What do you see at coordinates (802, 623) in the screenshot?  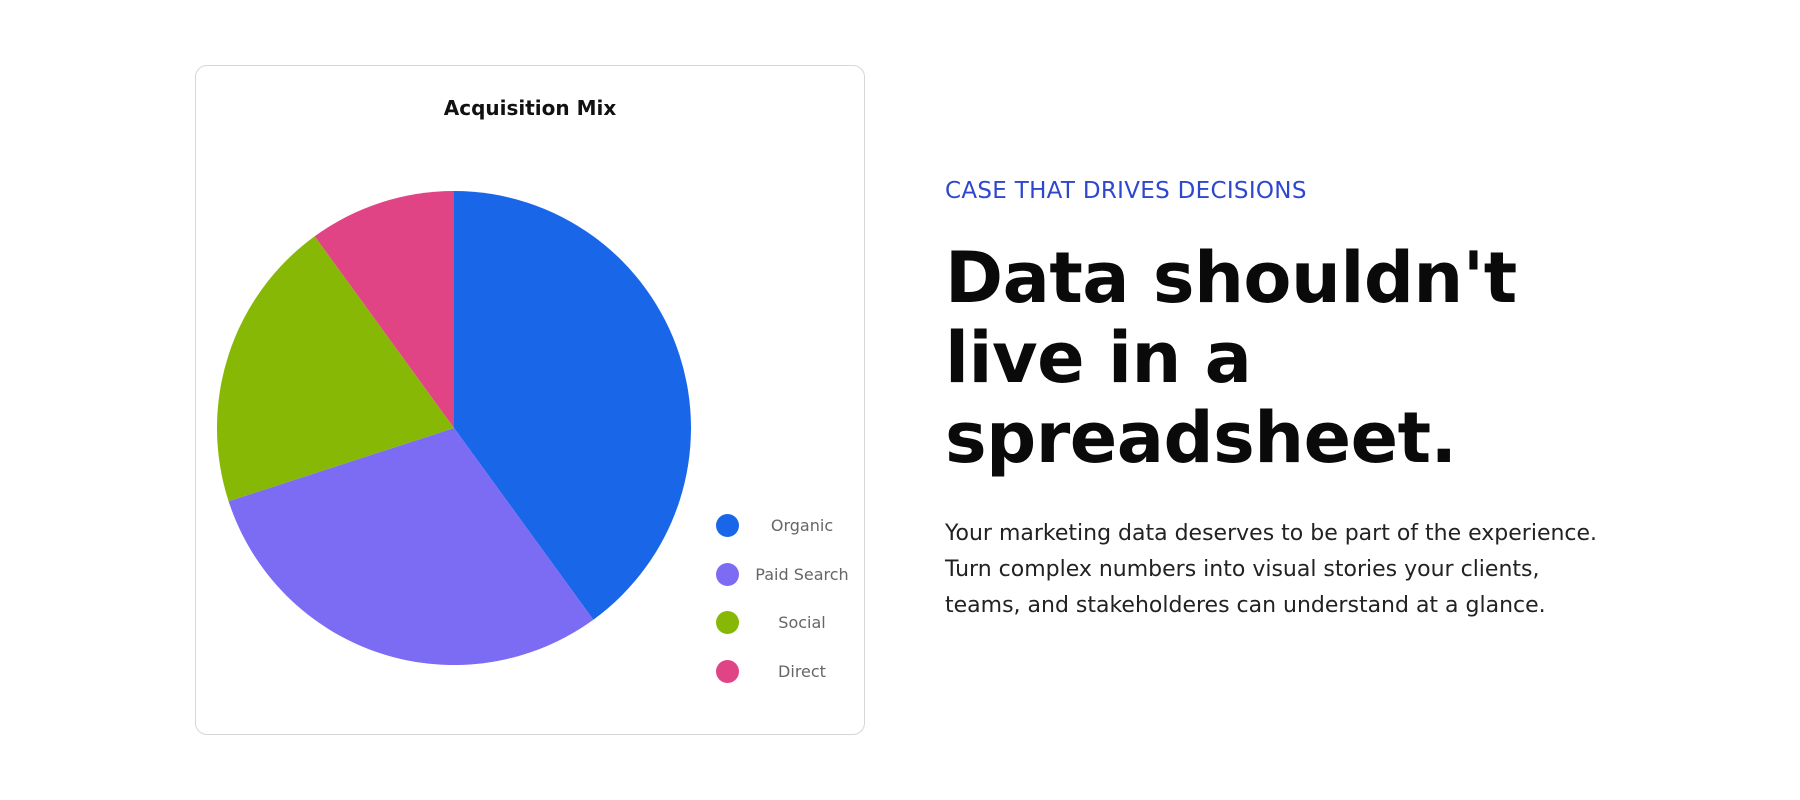 I see `legend-label-social: Social` at bounding box center [802, 623].